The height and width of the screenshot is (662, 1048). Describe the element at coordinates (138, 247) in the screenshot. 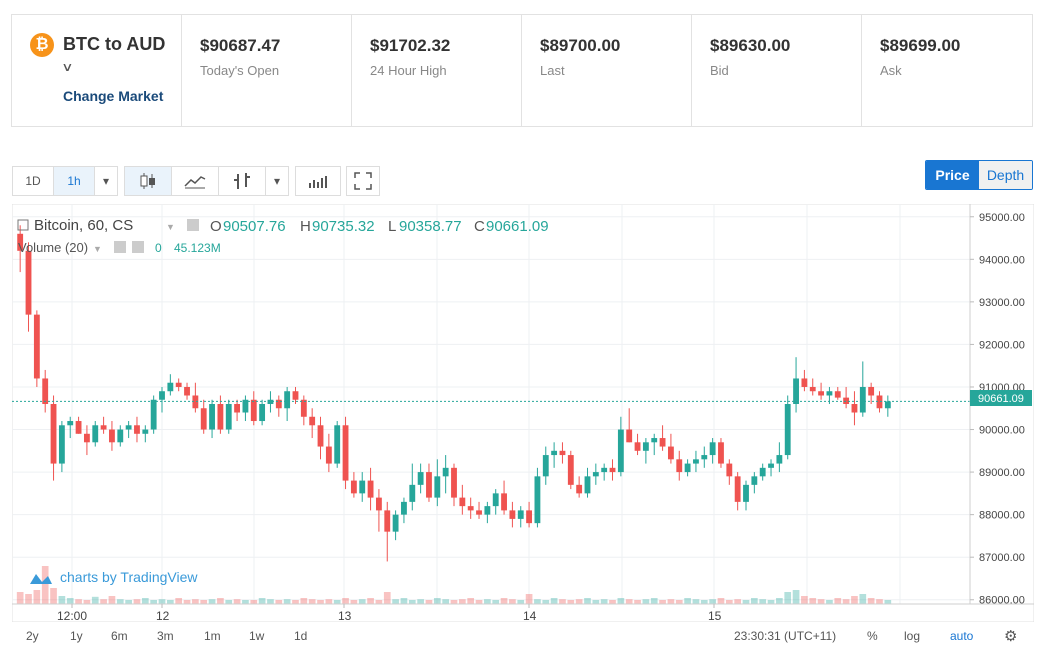

I see `close-icon` at that location.